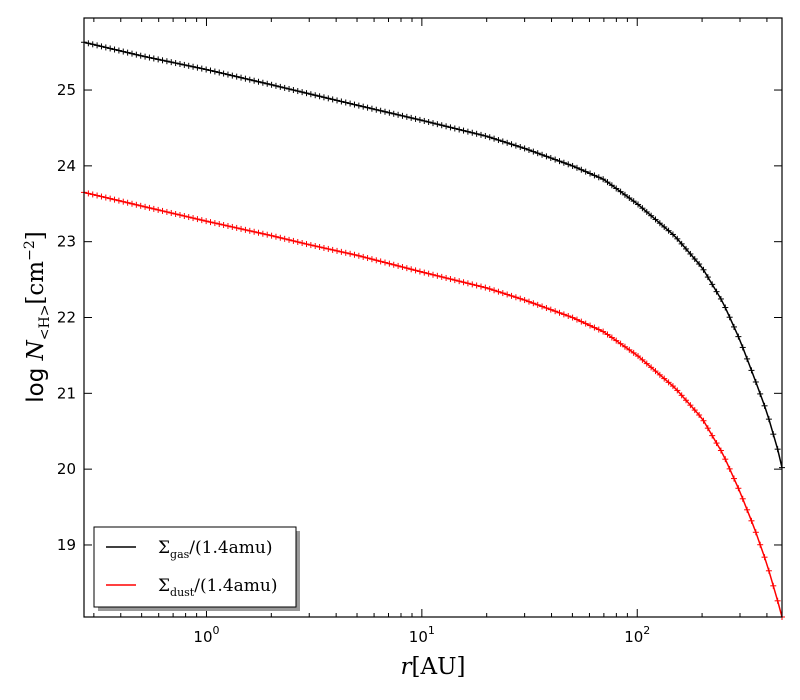 The width and height of the screenshot is (800, 700). What do you see at coordinates (45, 323) in the screenshot?
I see `y-axis-sub: <H>` at bounding box center [45, 323].